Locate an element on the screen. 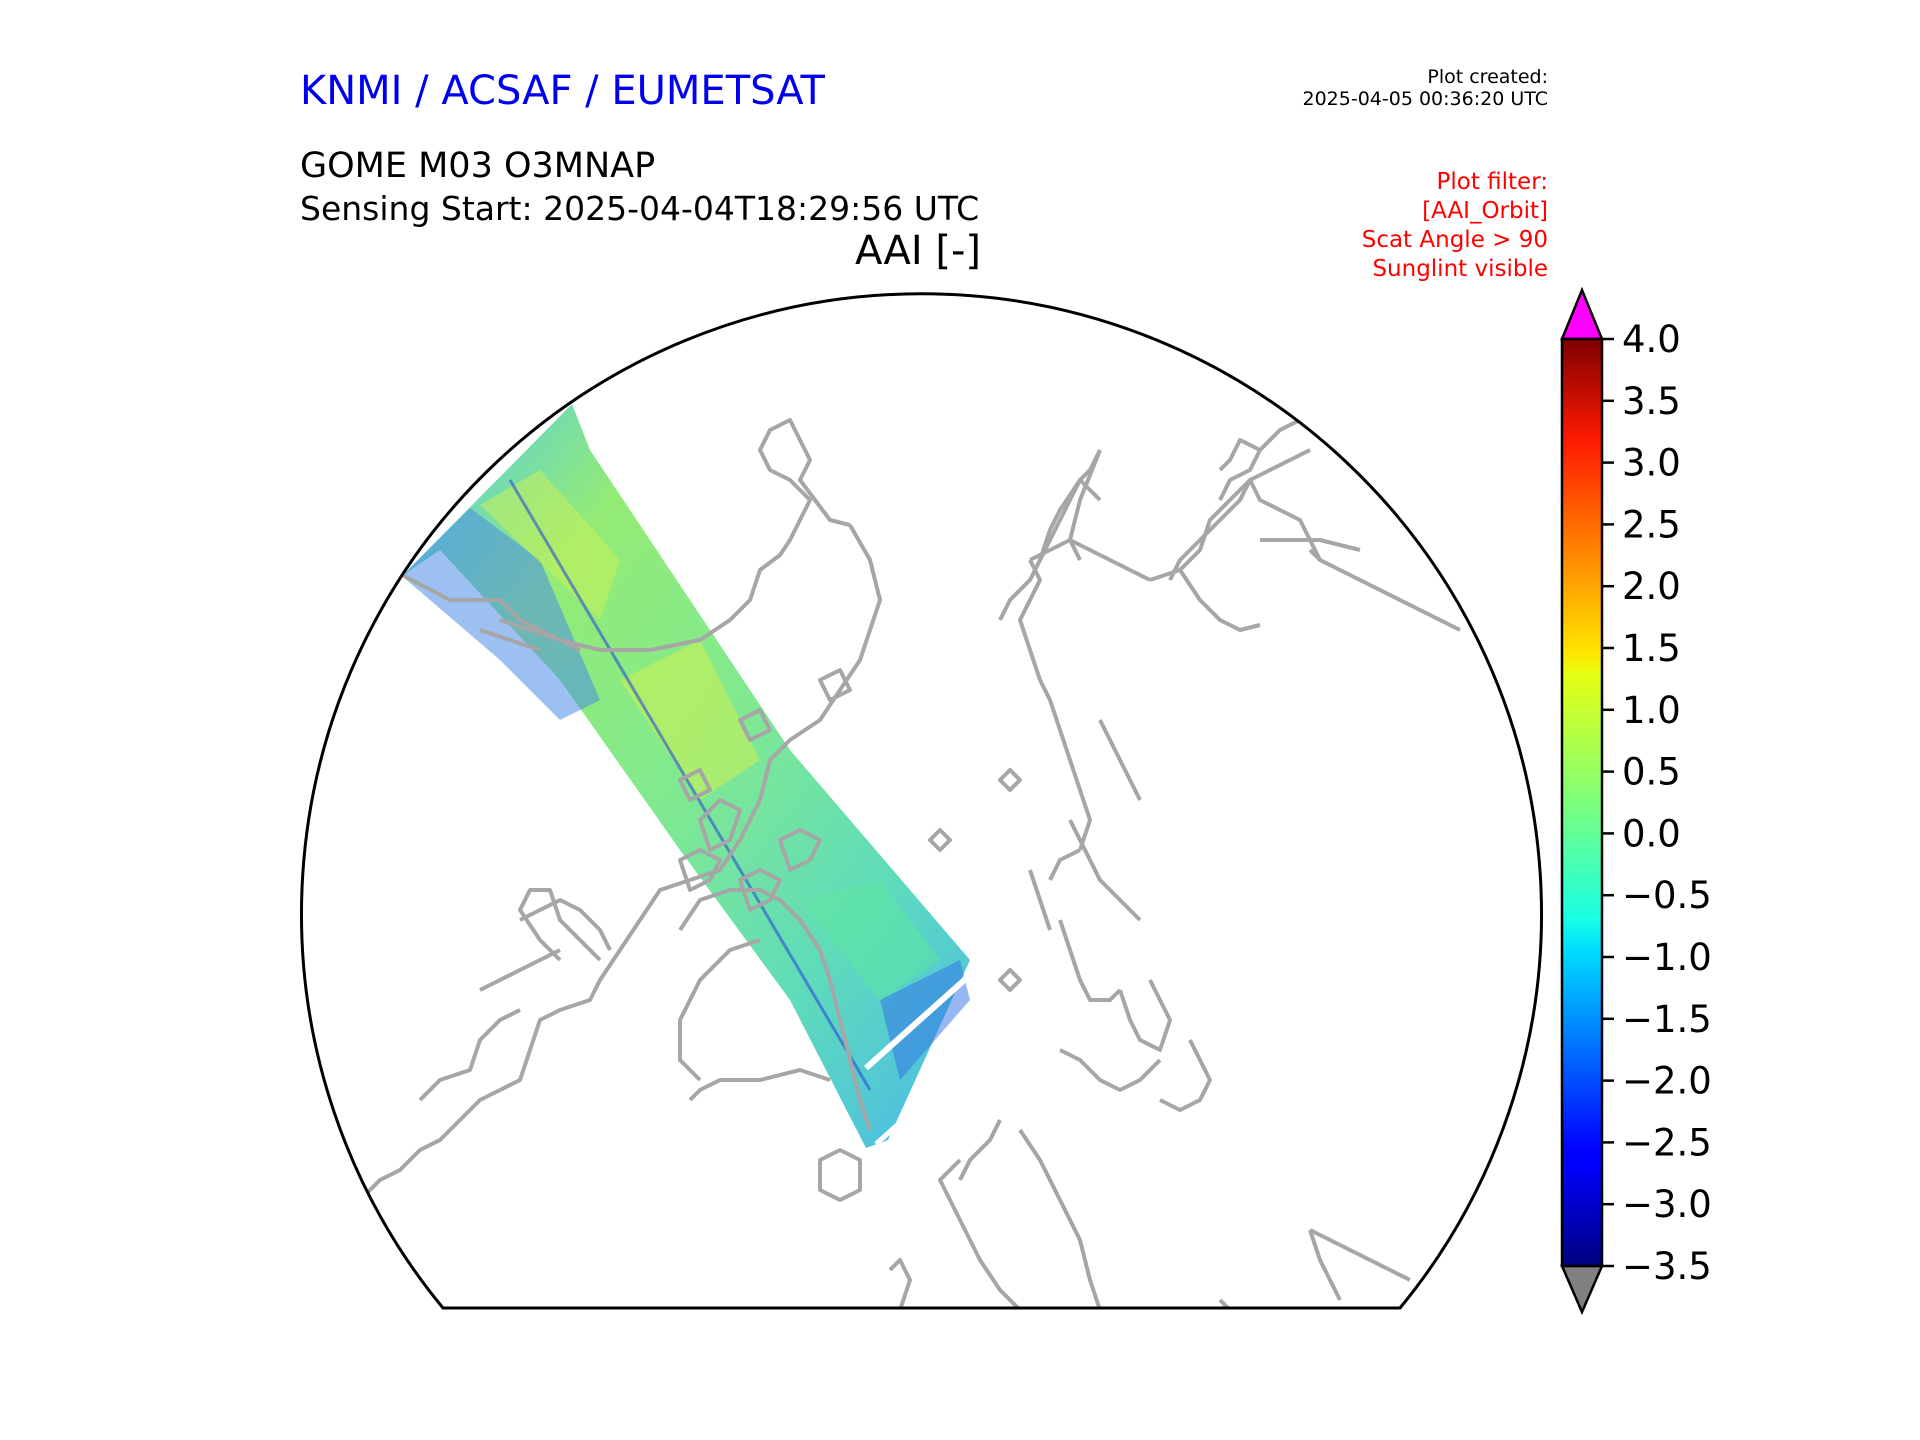 This screenshot has height=1440, width=1920. plot-created-info: Plot created: 2025-04-05 00:36:20 UTC is located at coordinates (1426, 88).